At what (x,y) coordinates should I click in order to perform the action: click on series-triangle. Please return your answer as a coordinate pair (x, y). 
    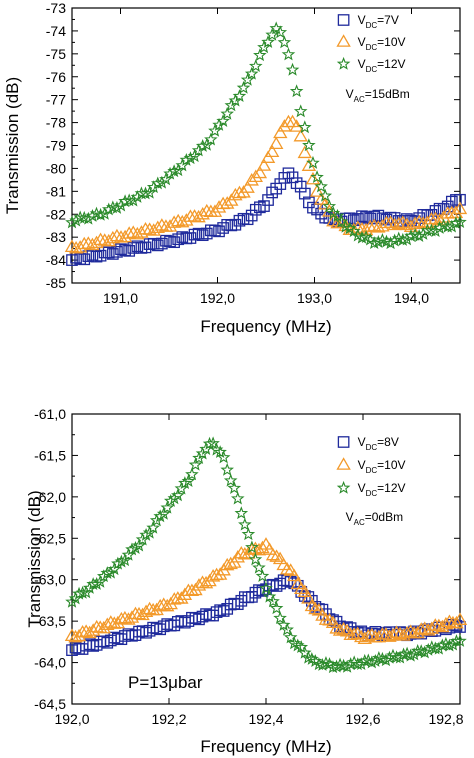
    Looking at the image, I should click on (266, 591).